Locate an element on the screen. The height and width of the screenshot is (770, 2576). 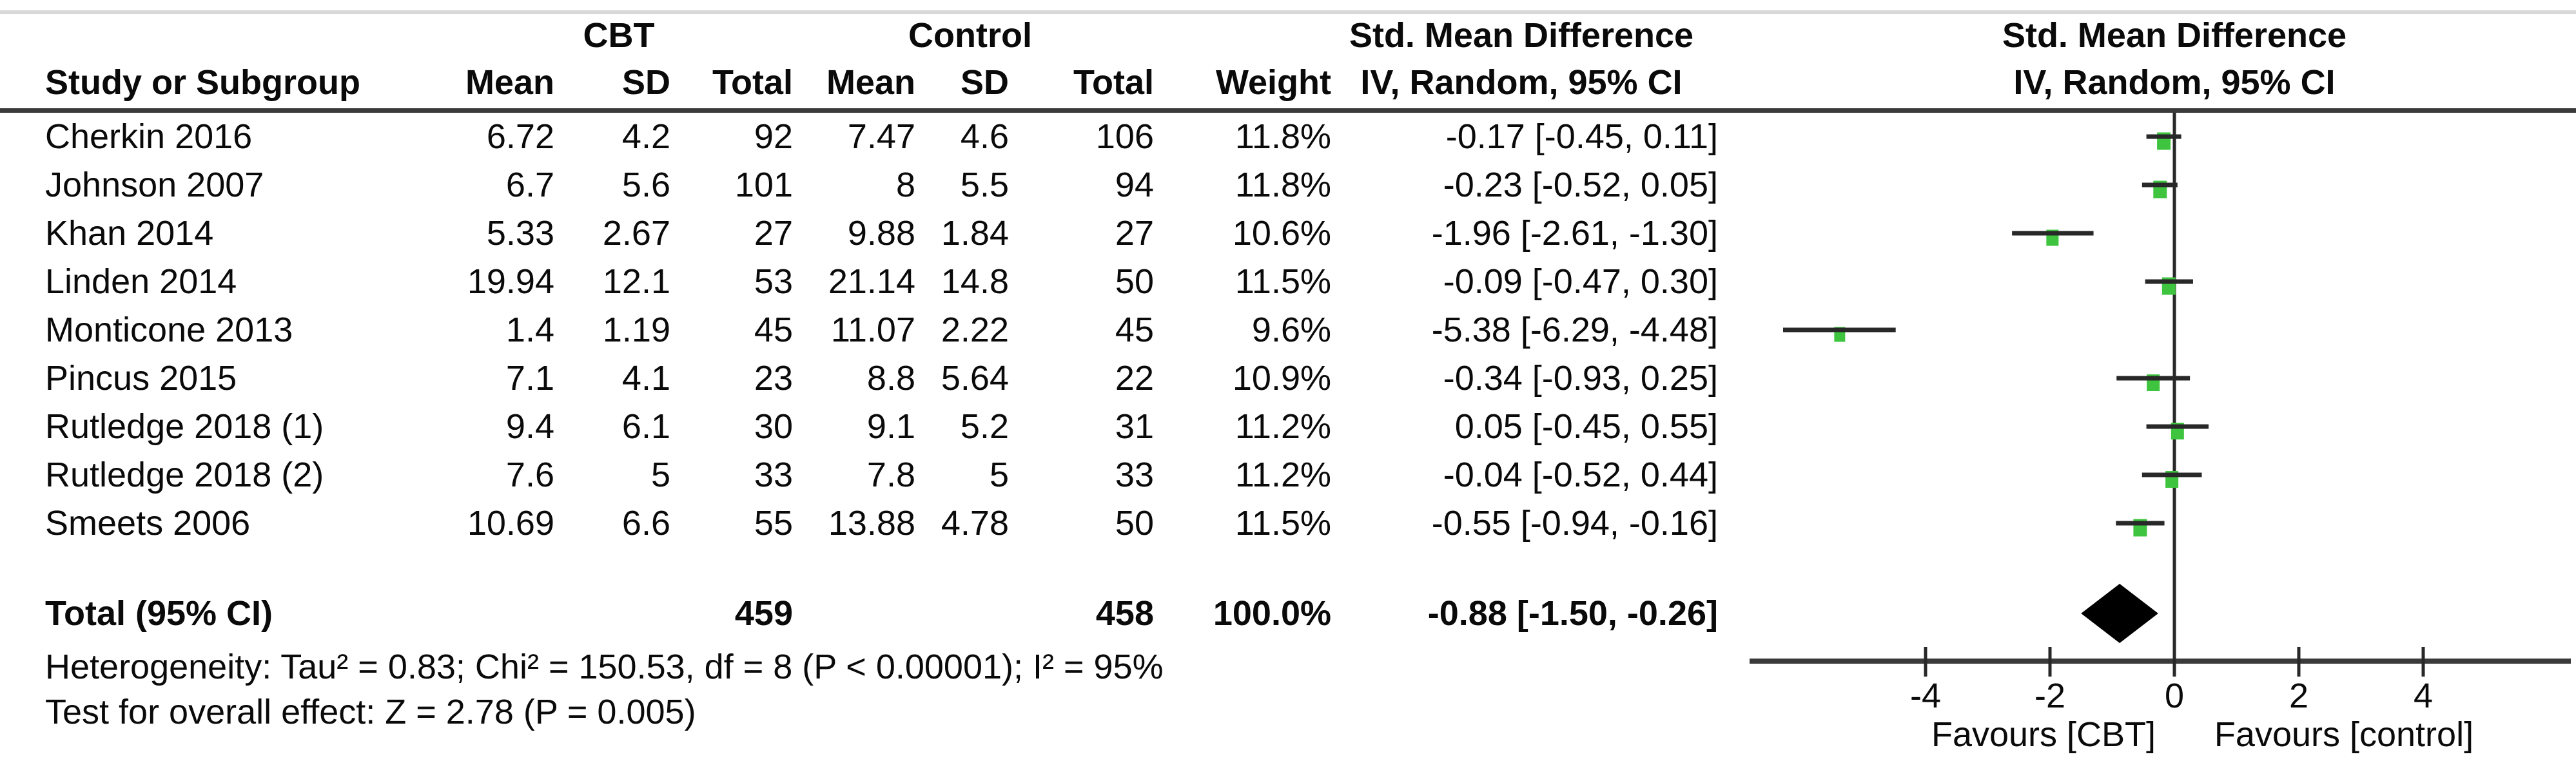
study-name: Pincus 2015 is located at coordinates (141, 378).